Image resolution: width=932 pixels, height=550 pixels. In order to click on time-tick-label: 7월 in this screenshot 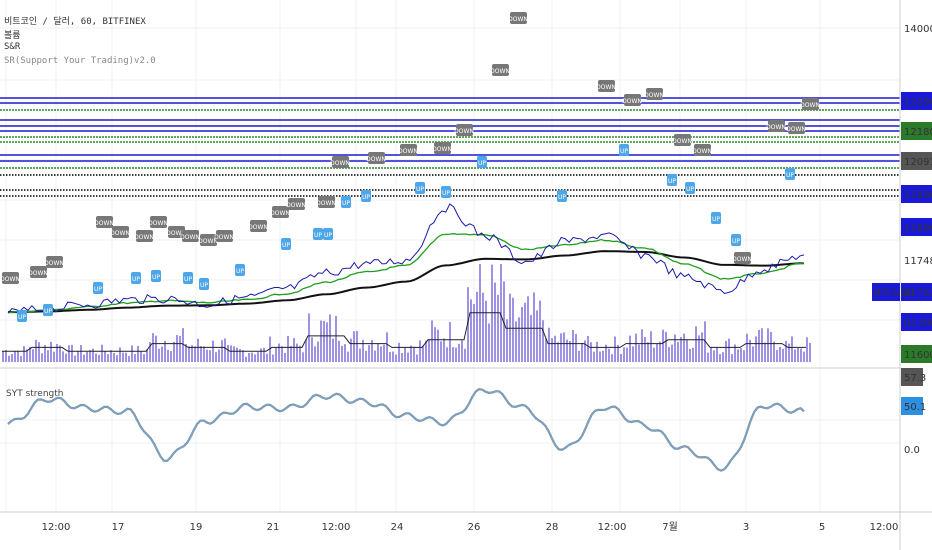, I will do `click(670, 527)`.